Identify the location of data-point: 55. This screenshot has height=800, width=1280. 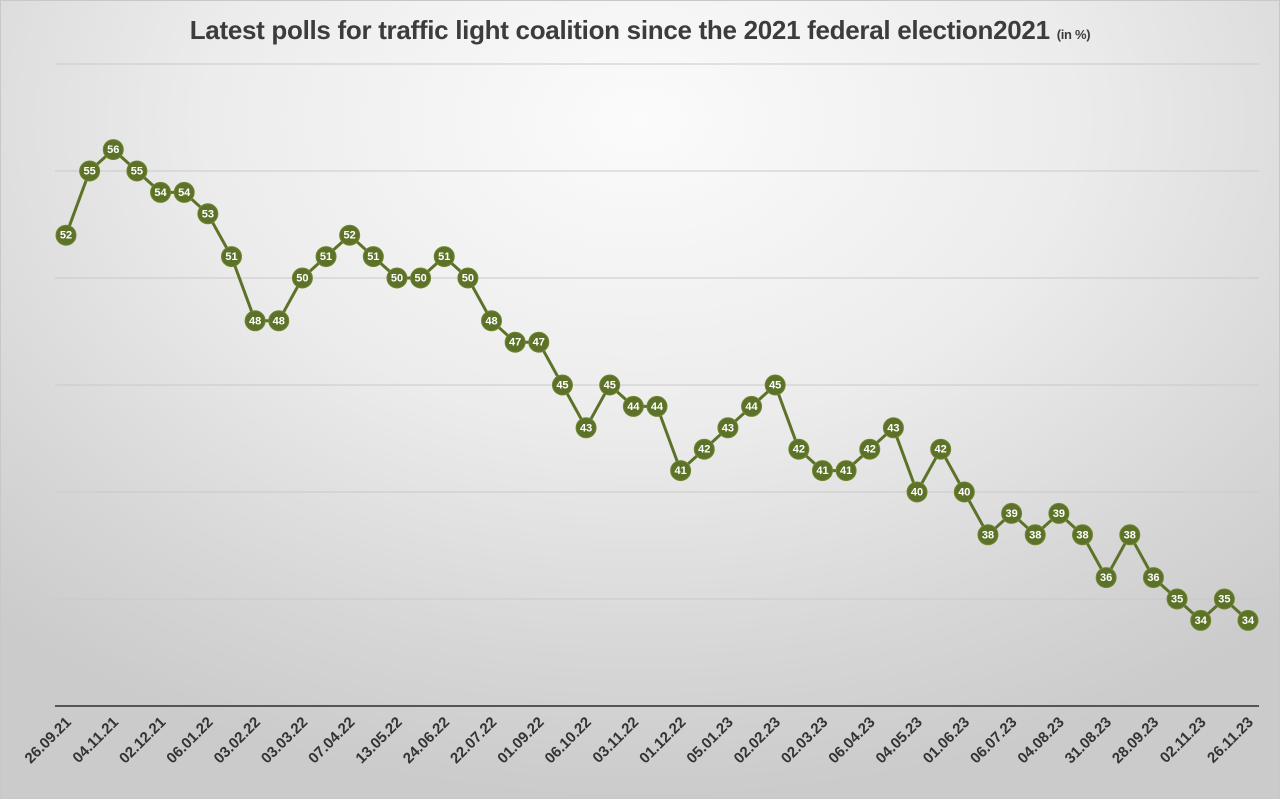
(137, 171).